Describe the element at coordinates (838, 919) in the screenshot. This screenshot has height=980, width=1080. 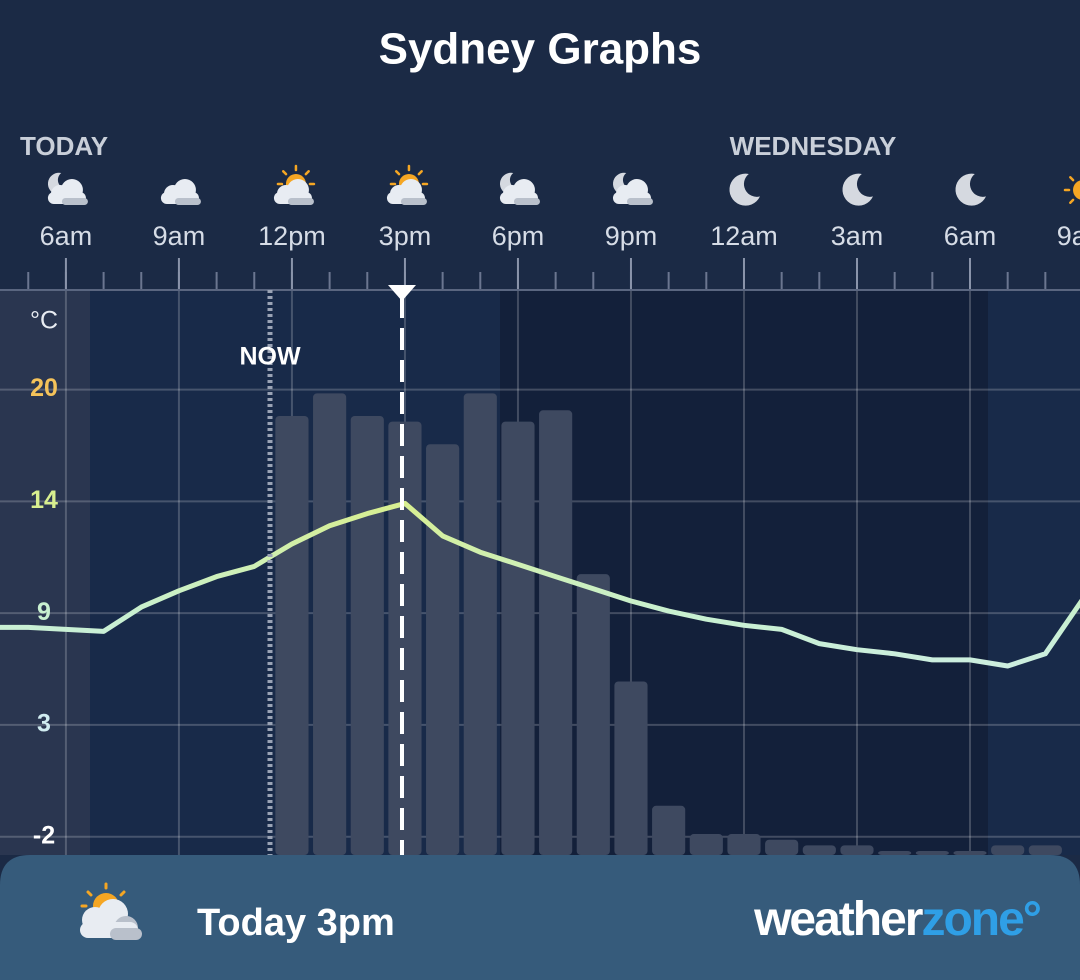
I see `logo-weather: weather` at that location.